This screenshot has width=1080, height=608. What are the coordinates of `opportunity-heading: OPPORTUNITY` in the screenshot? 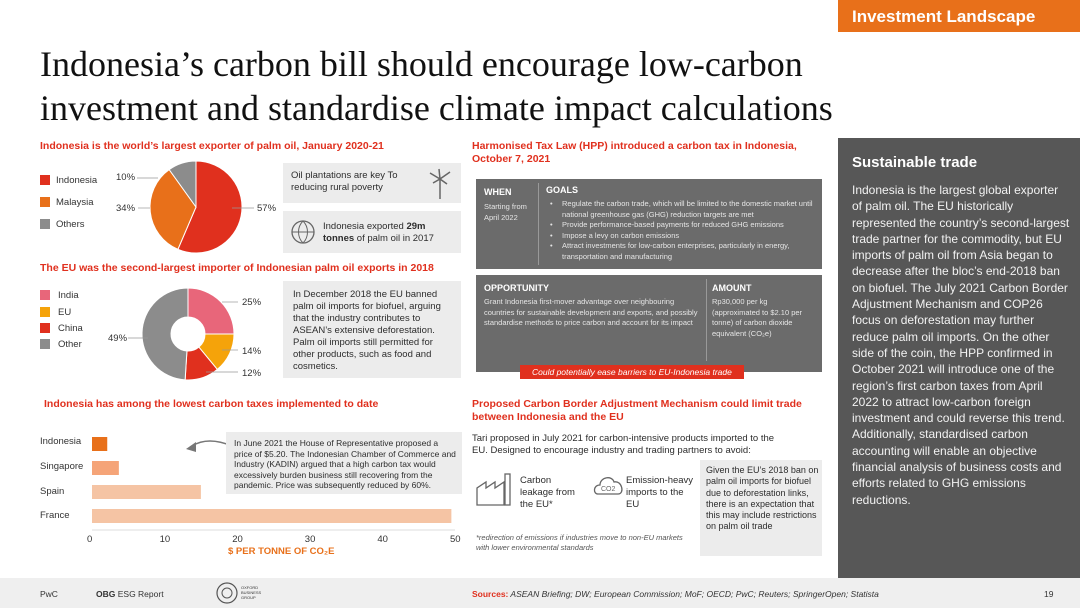 It's located at (517, 288).